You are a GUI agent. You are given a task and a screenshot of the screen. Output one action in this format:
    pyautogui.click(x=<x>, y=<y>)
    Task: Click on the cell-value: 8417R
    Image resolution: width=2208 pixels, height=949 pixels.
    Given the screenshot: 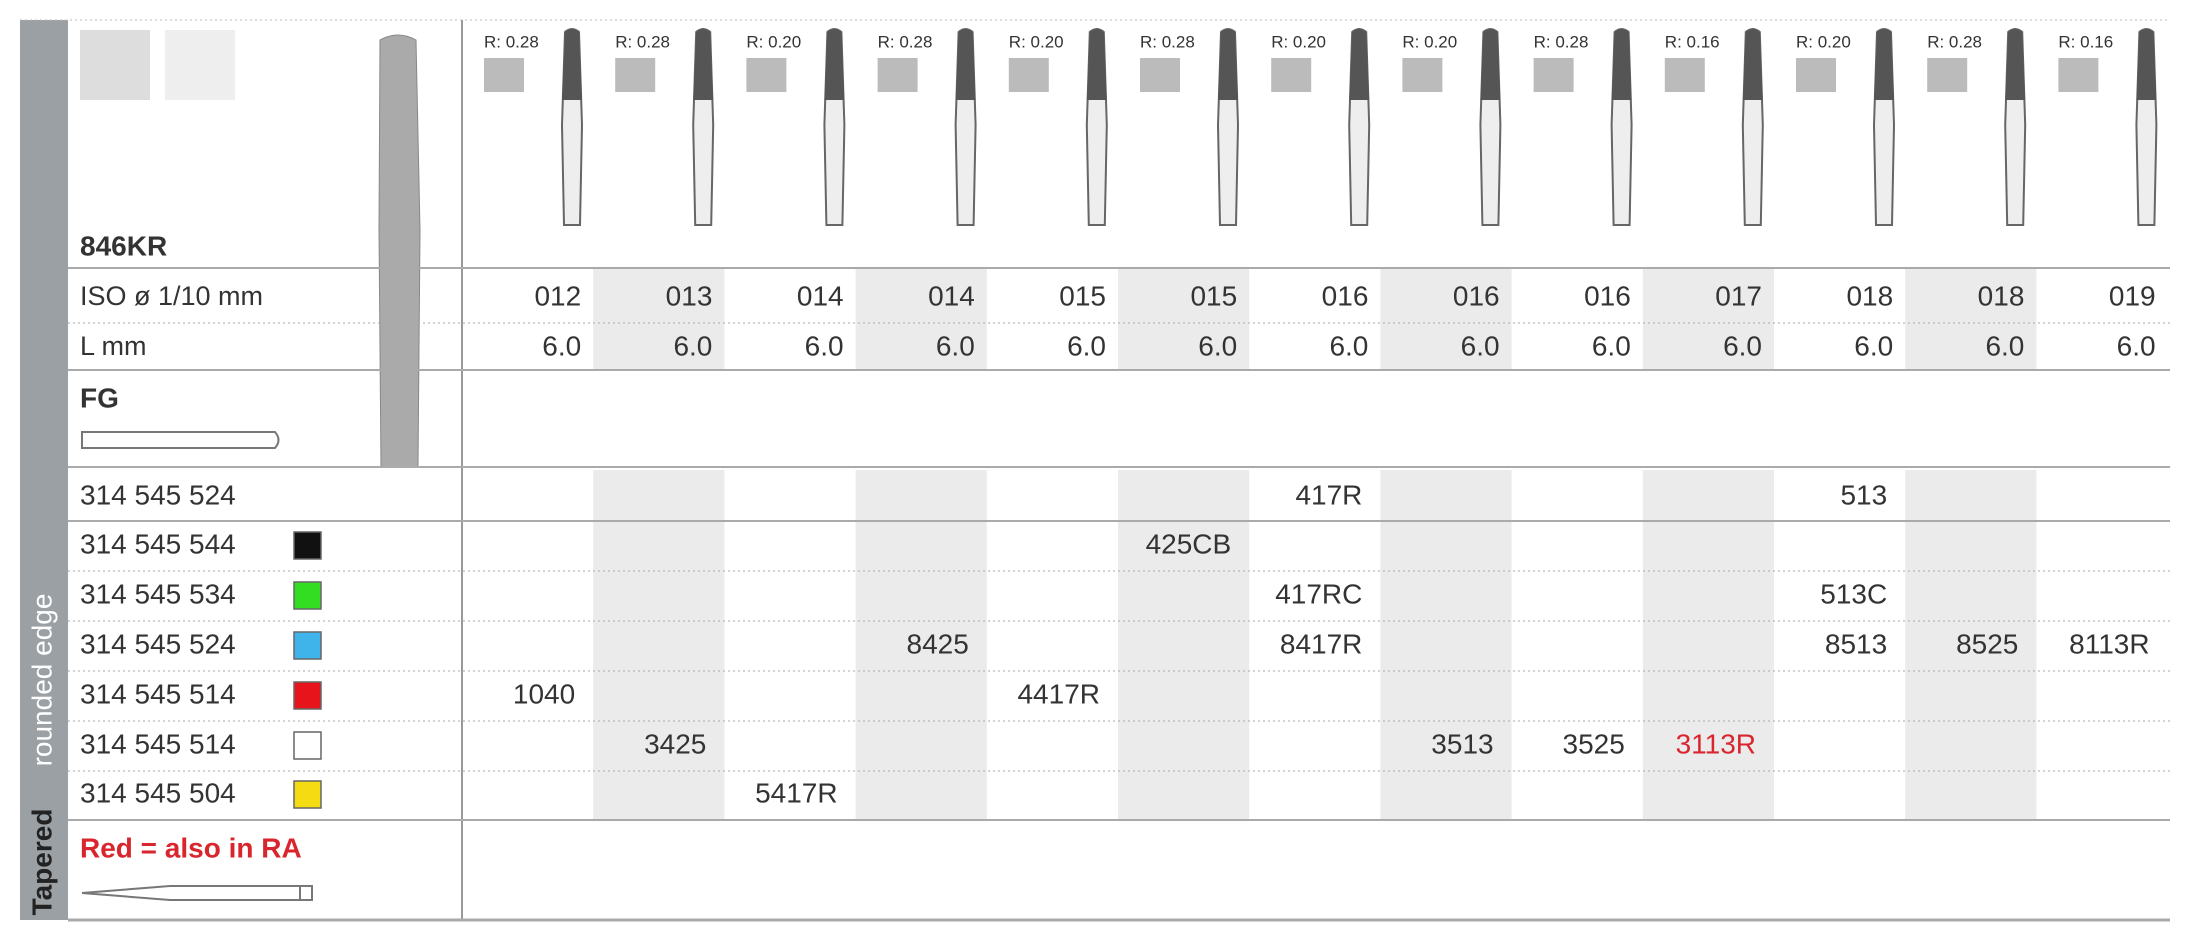 What is the action you would take?
    pyautogui.click(x=1321, y=643)
    